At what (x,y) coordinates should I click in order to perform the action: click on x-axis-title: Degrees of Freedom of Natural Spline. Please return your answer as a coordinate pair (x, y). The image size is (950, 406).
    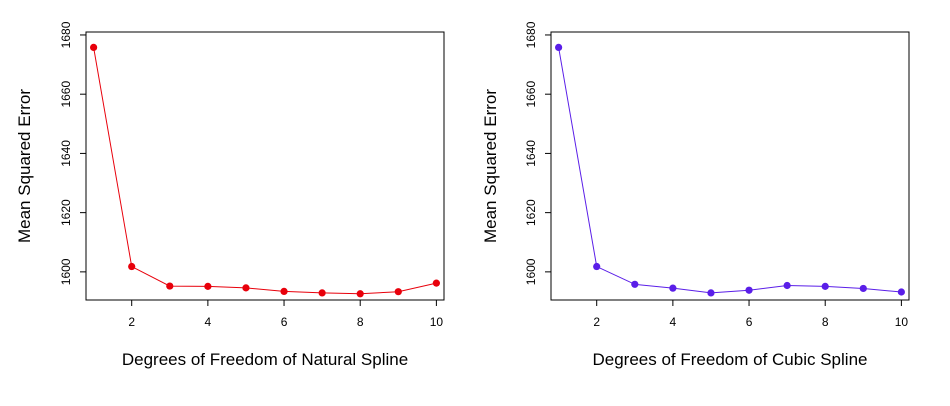
    Looking at the image, I should click on (265, 359).